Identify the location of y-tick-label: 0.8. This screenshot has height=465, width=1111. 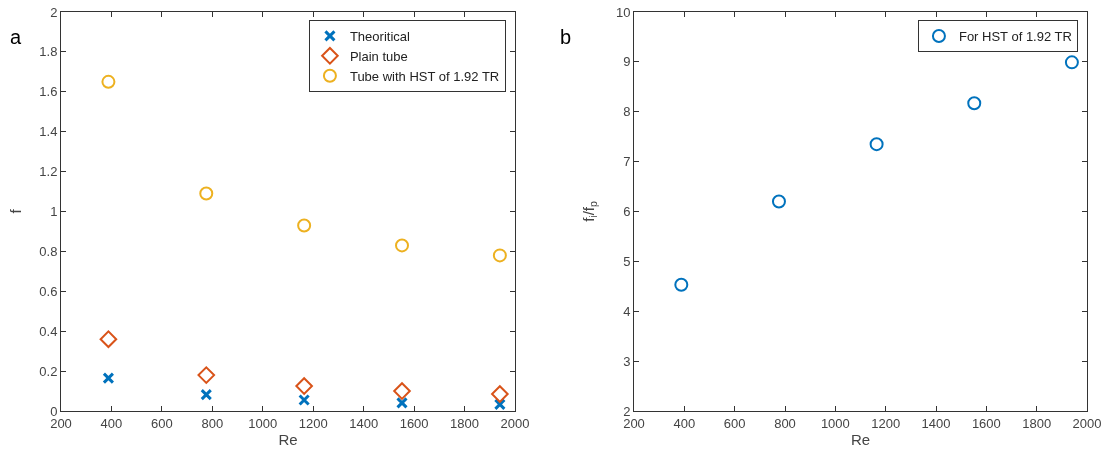
(48, 251).